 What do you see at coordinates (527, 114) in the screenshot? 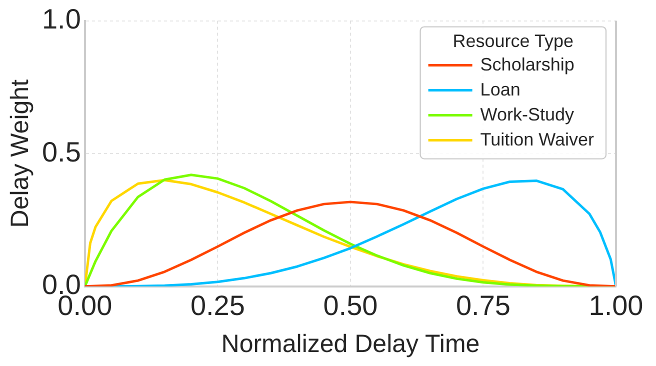
I see `legend-label: Work-Study` at bounding box center [527, 114].